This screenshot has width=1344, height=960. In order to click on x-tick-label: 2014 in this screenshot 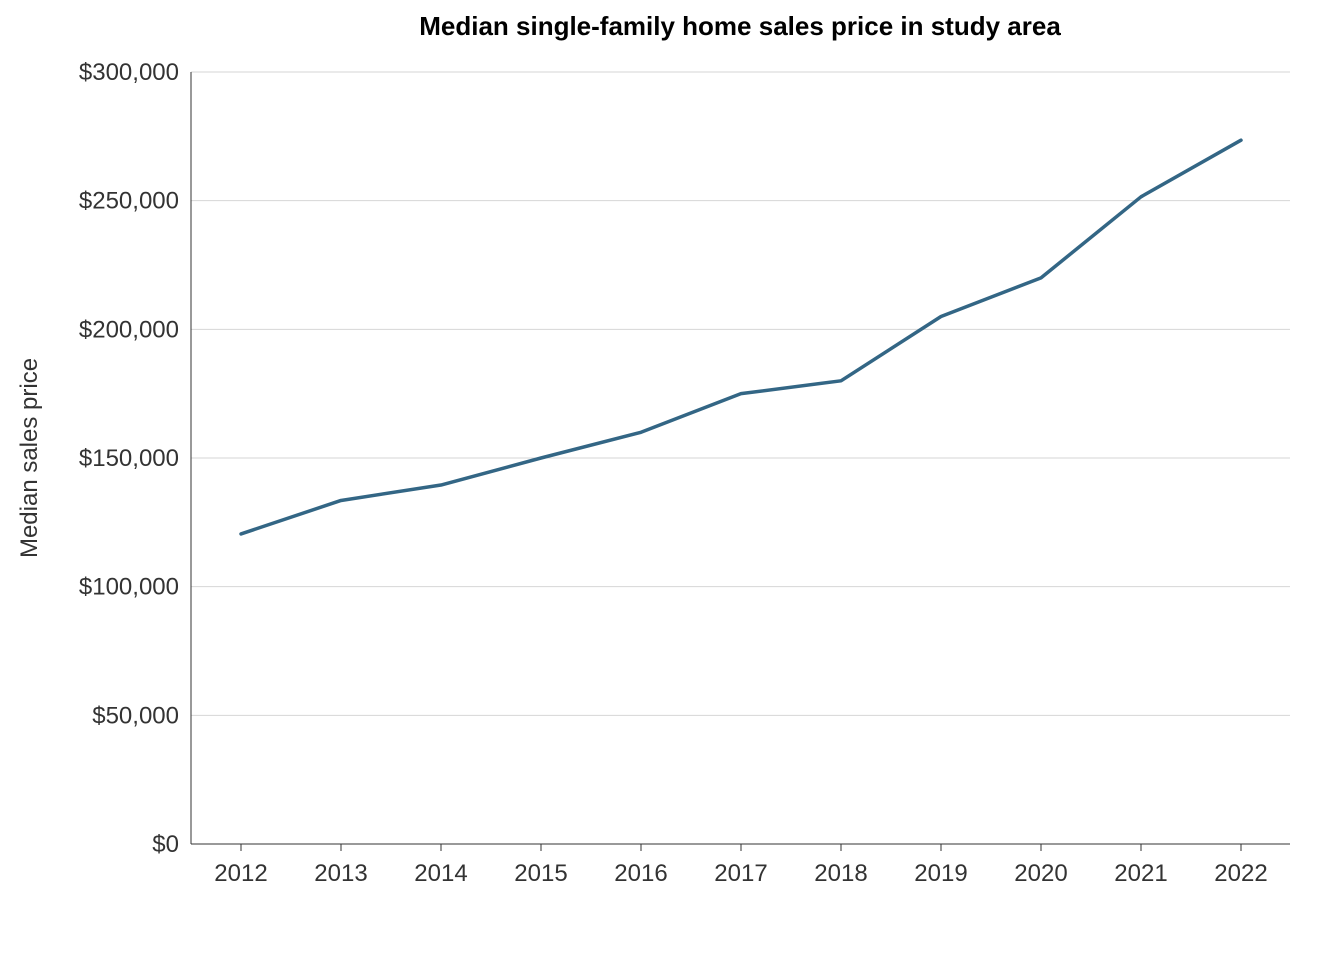, I will do `click(440, 873)`.